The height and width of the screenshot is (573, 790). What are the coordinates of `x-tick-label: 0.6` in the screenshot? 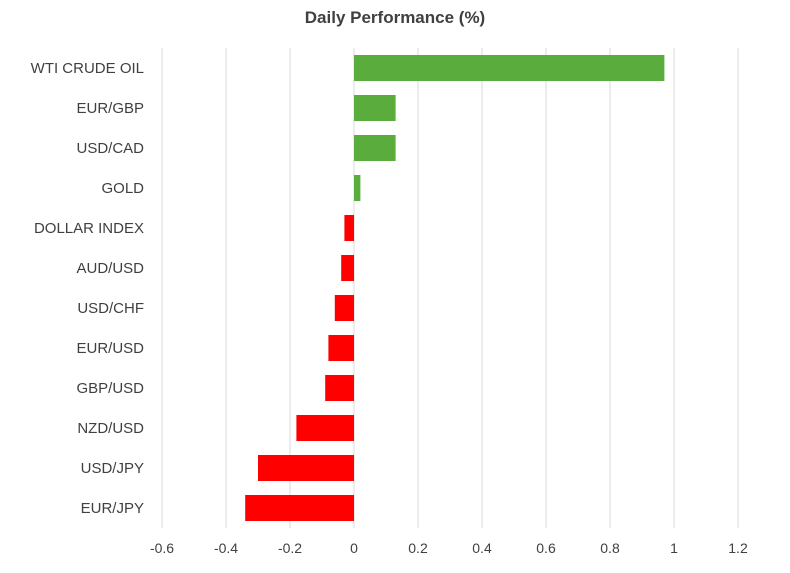 It's located at (546, 548).